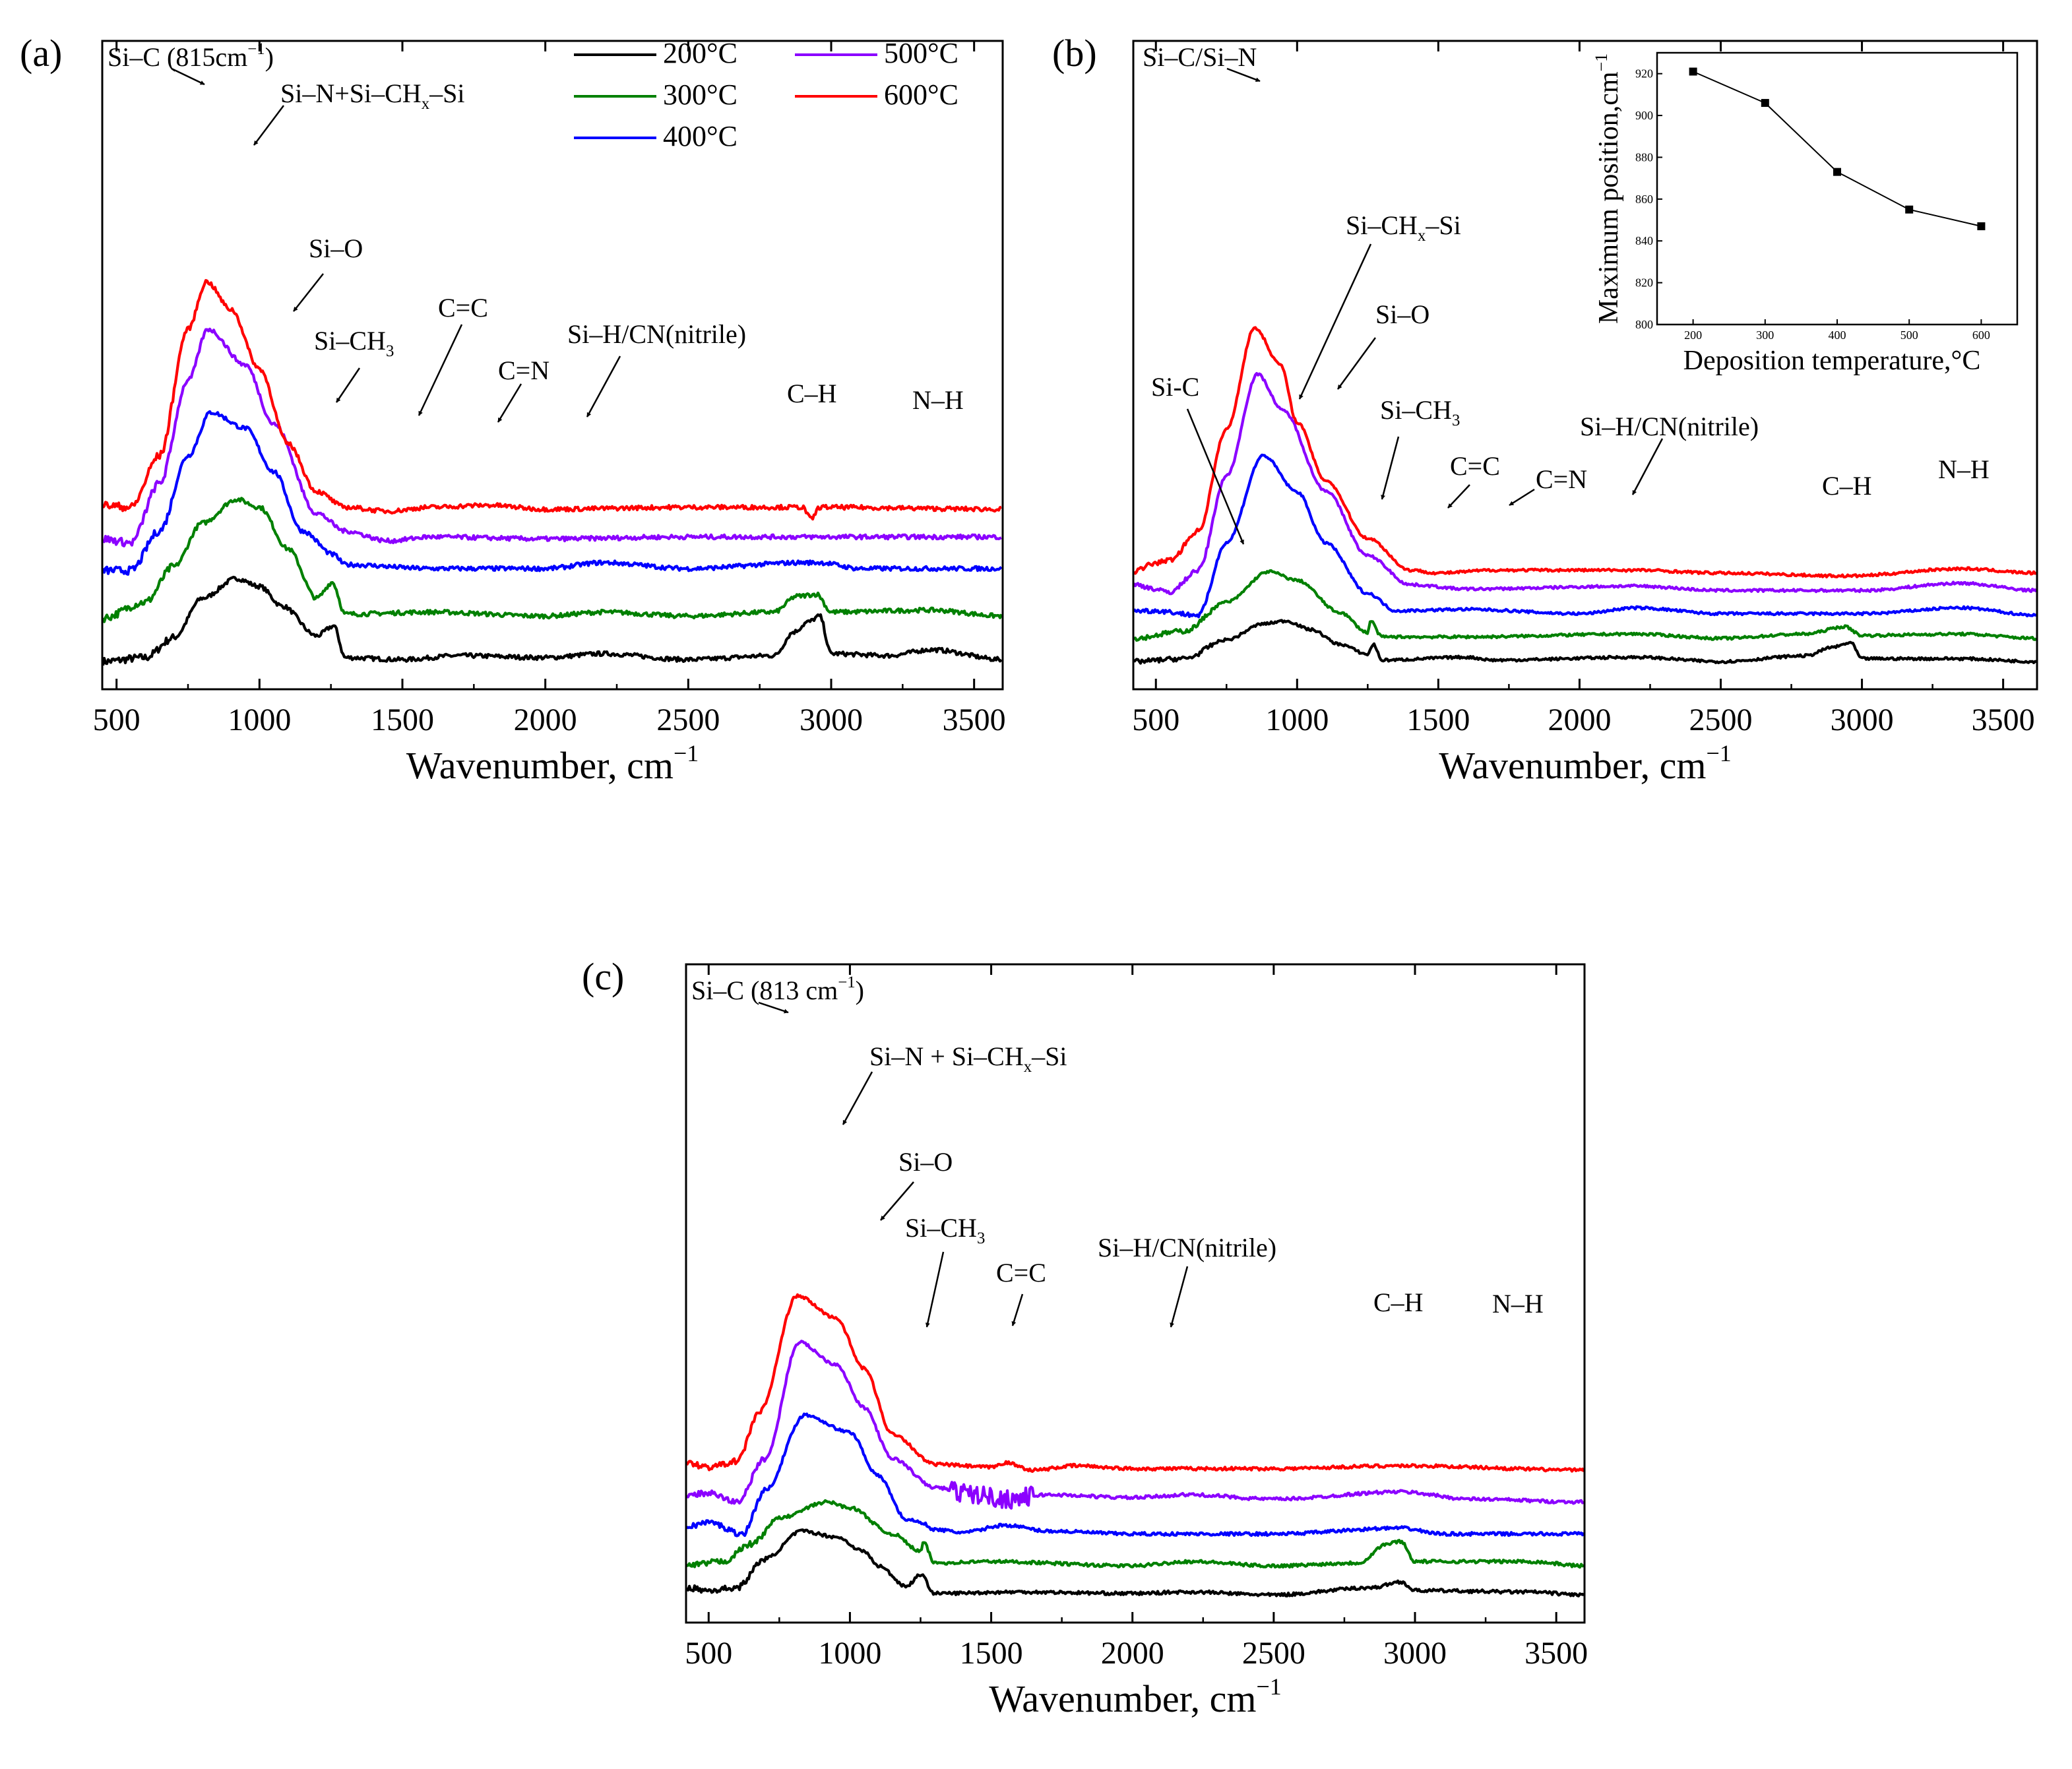 This screenshot has height=1769, width=2072. What do you see at coordinates (777, 989) in the screenshot?
I see `annotation-label: Si–C (813 cm−1)` at bounding box center [777, 989].